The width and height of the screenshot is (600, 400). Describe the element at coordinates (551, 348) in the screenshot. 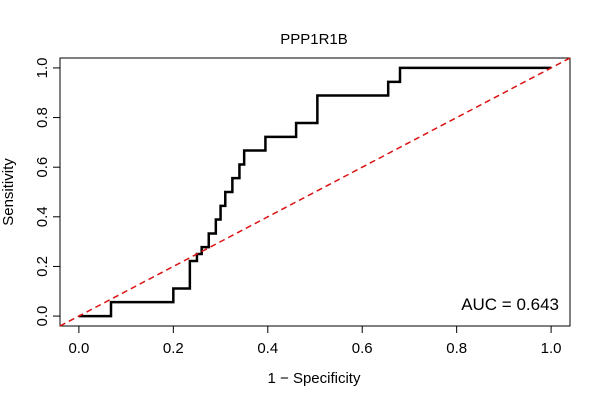

I see `x-tick-label: 1.0` at that location.